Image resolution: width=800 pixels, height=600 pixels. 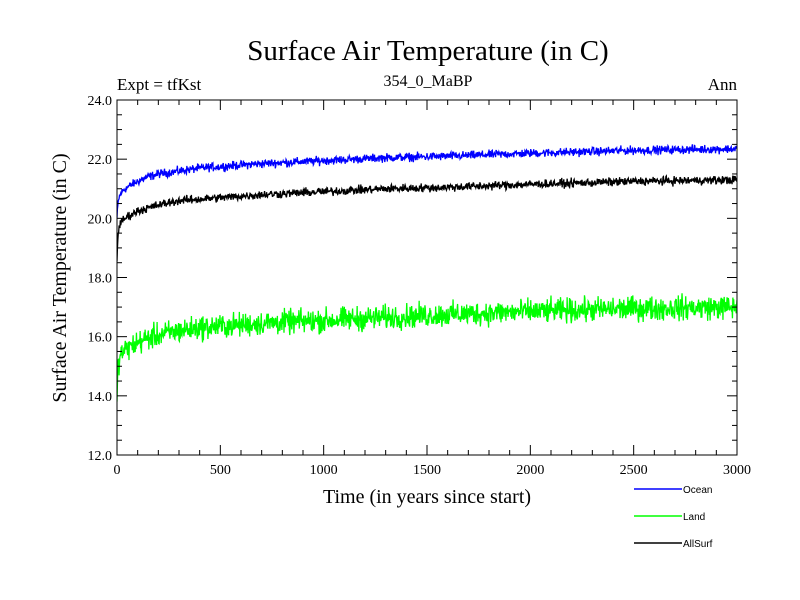 What do you see at coordinates (60, 277) in the screenshot?
I see `y-axis-label: Surface Air Temperature (in C)` at bounding box center [60, 277].